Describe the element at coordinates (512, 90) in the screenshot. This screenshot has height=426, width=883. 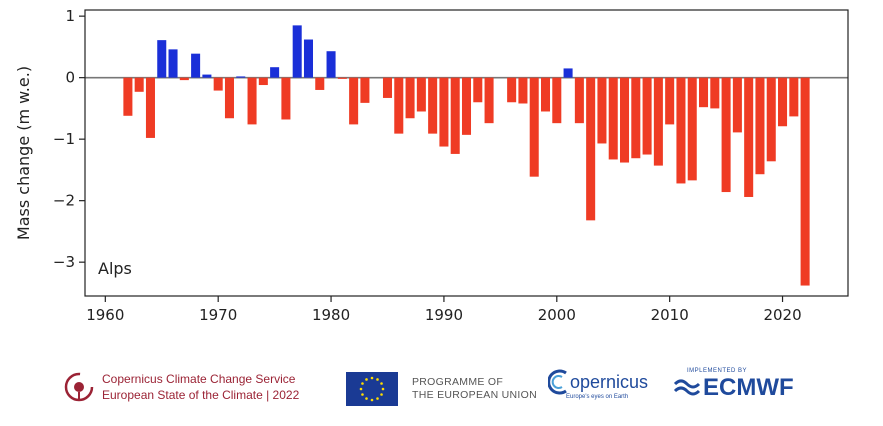
I see `bar-1996` at that location.